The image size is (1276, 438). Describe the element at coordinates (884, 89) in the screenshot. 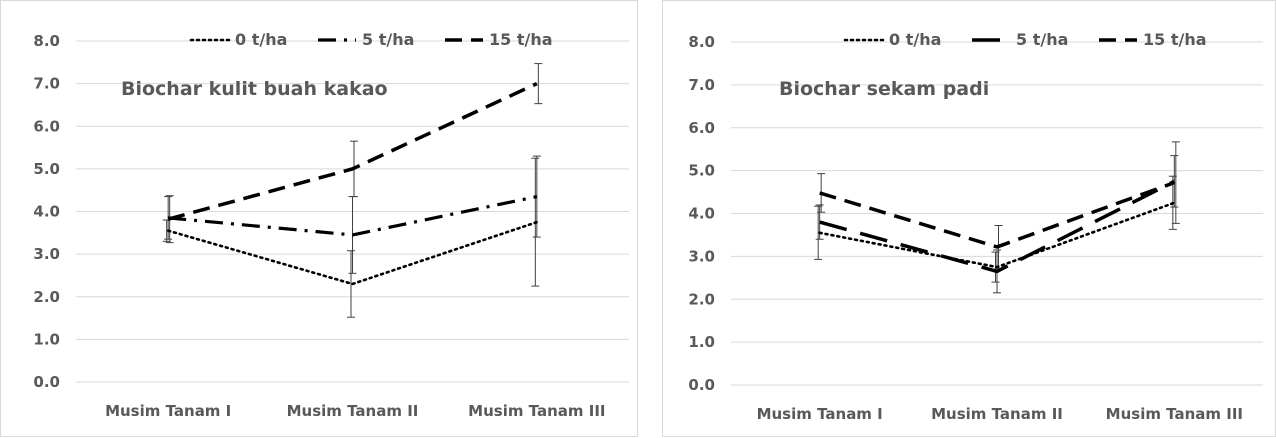

I see `chart-annotation: Biochar sekam padi` at that location.